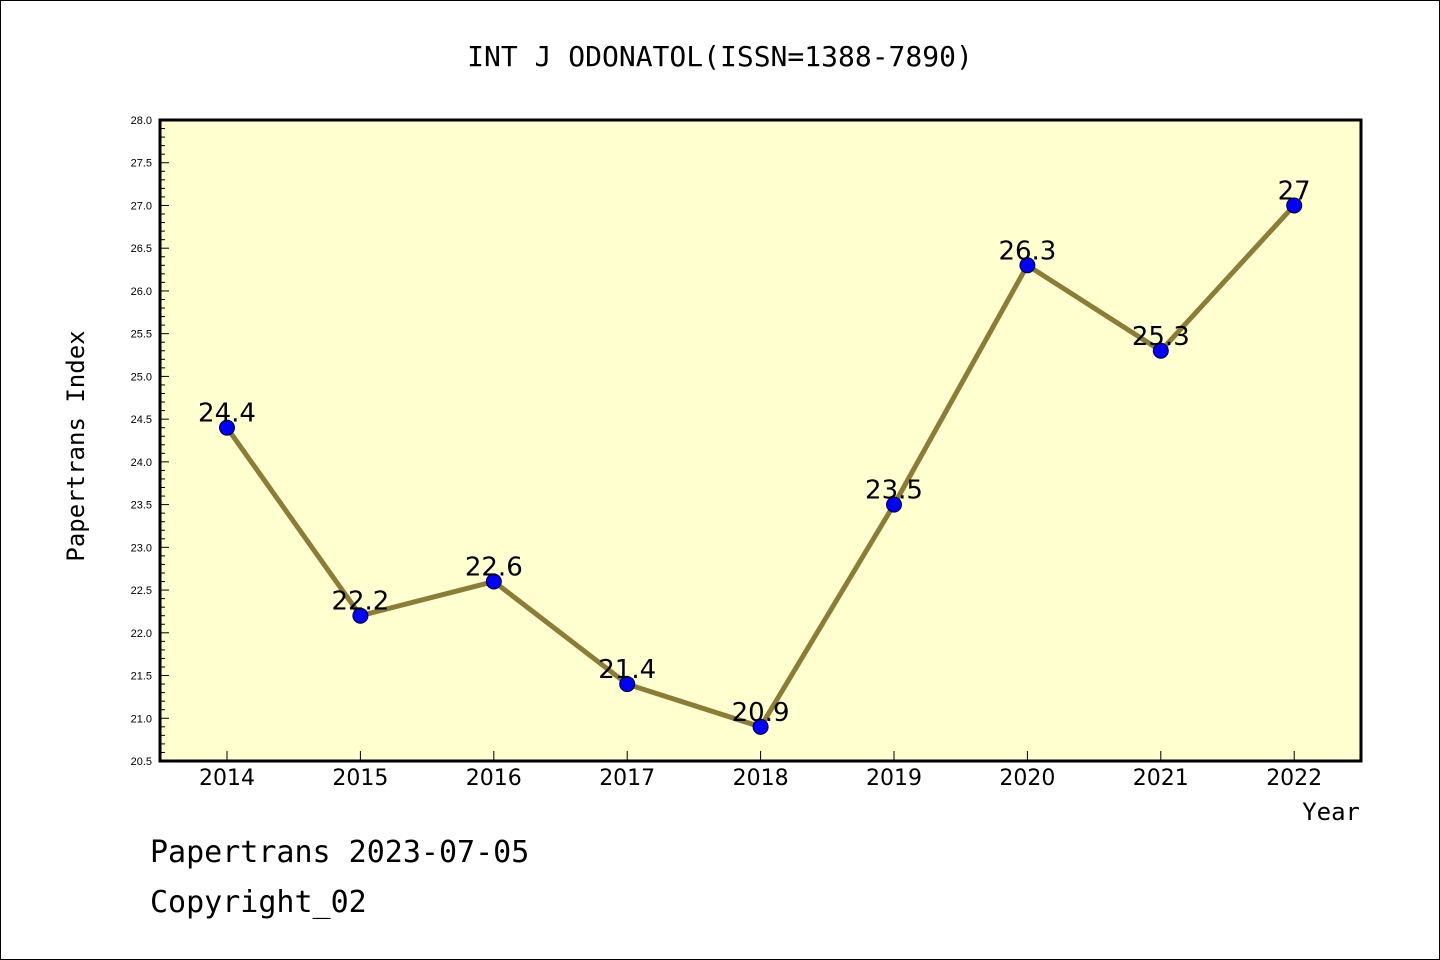 This screenshot has height=960, width=1440. Describe the element at coordinates (141, 420) in the screenshot. I see `y-tick-label: 24.5` at that location.